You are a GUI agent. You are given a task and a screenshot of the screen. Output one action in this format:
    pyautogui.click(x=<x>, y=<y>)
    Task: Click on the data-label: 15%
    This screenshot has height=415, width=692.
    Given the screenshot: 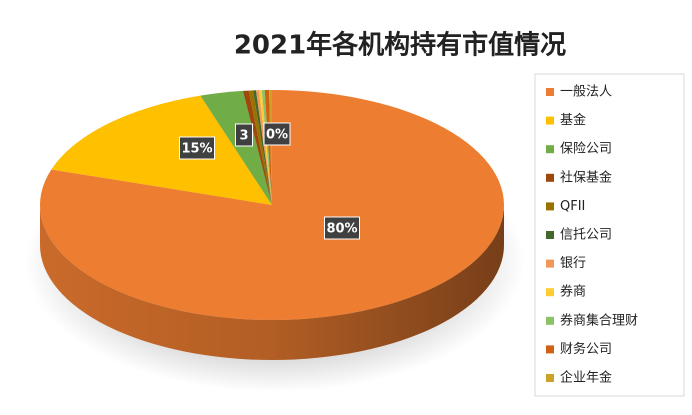 What is the action you would take?
    pyautogui.click(x=196, y=149)
    